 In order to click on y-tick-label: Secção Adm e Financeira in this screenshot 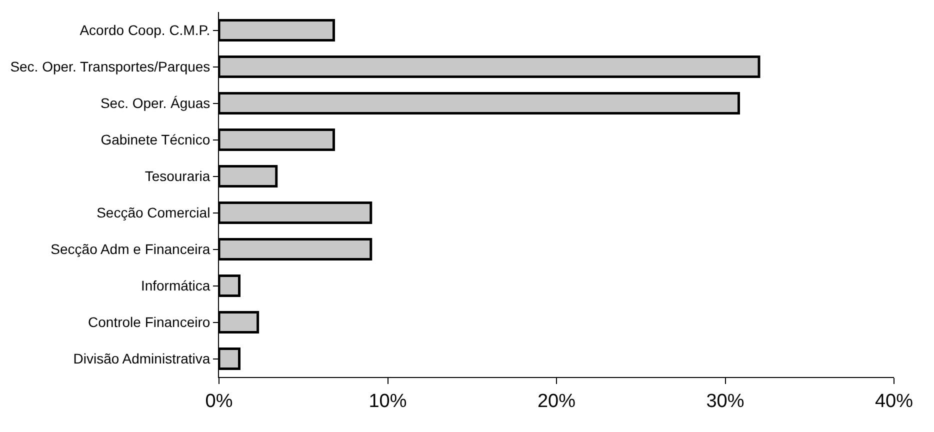, I will do `click(130, 249)`.